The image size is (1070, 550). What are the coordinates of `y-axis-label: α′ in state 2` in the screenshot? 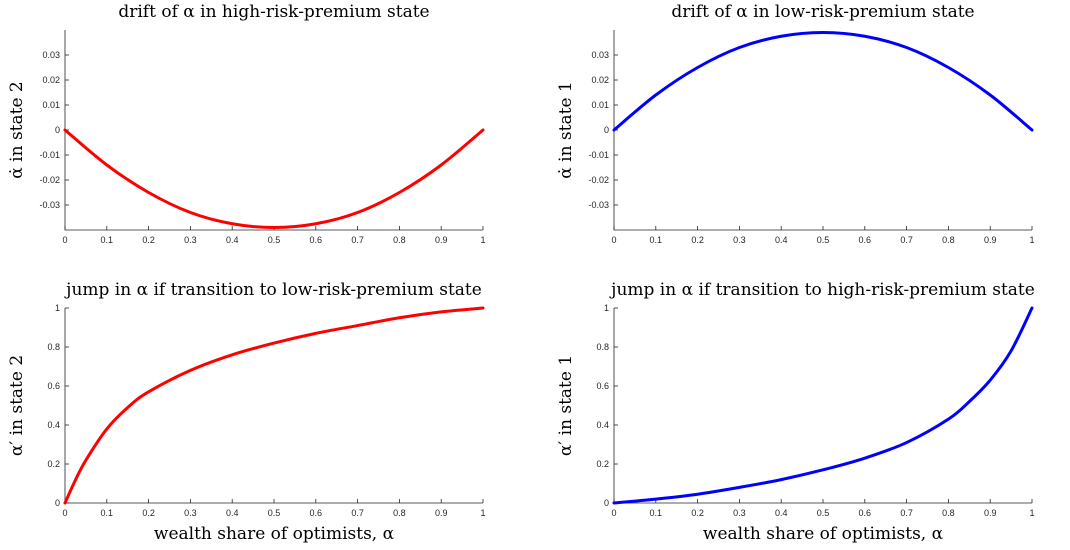 It's located at (17, 405).